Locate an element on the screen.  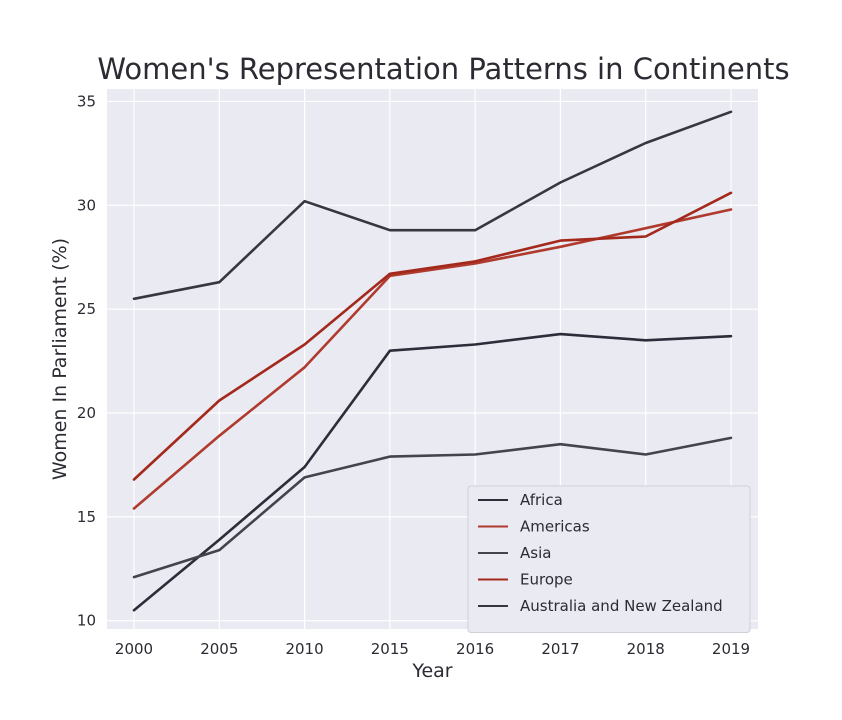
y-tick-label: 35 is located at coordinates (86, 101).